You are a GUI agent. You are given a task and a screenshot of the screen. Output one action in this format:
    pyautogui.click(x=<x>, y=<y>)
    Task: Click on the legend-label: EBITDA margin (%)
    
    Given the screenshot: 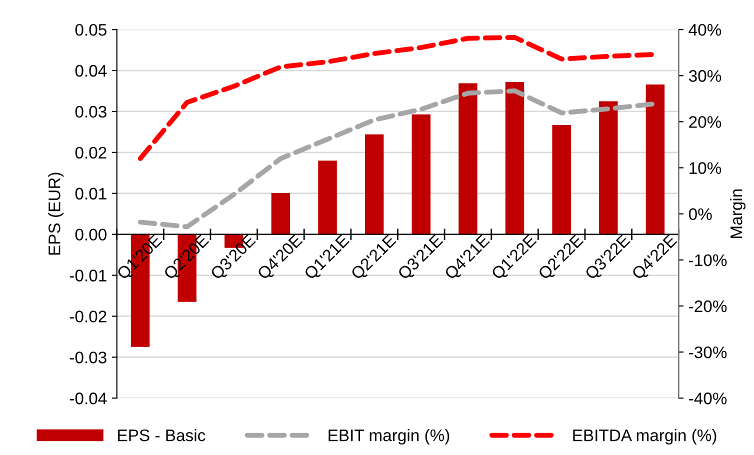 What is the action you would take?
    pyautogui.click(x=644, y=437)
    